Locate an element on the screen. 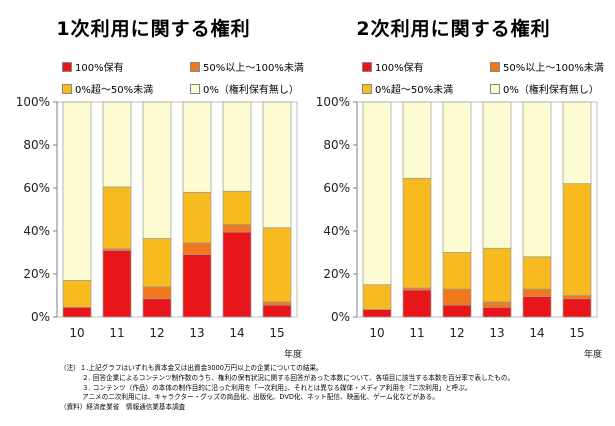  chart-title: 2次利用に関する権利 is located at coordinates (453, 29).